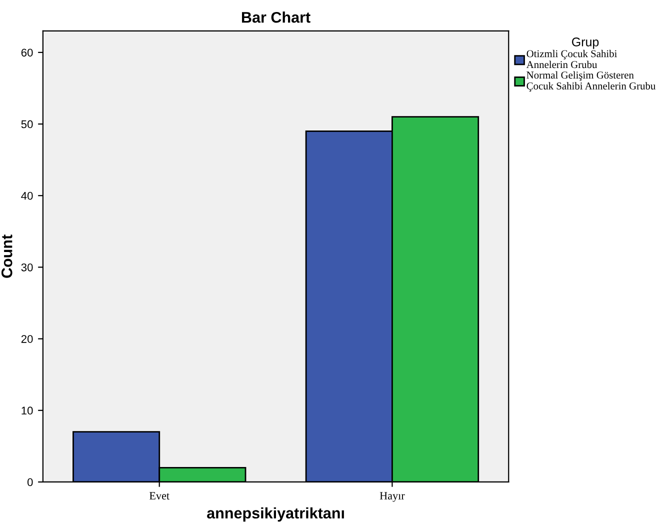 This screenshot has width=671, height=530. Describe the element at coordinates (571, 59) in the screenshot. I see `legend-label: Otizmli Çocuk Sahibi Annelerin Grubu` at that location.